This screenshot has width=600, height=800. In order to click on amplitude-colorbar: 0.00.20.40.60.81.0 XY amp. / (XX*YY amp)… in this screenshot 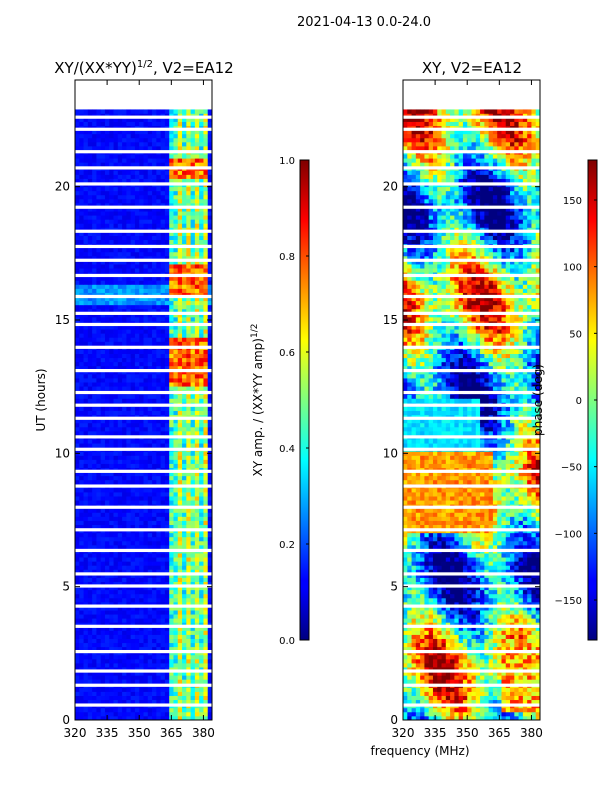, I will do `click(280, 401)`.